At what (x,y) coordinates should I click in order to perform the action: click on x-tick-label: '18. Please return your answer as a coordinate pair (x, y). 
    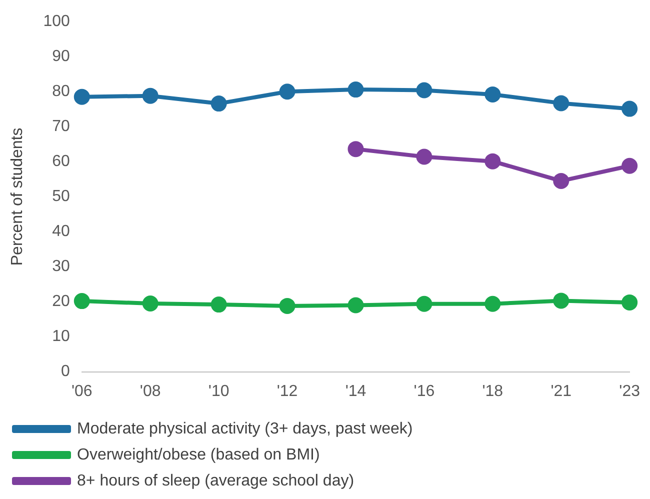
    Looking at the image, I should click on (493, 391).